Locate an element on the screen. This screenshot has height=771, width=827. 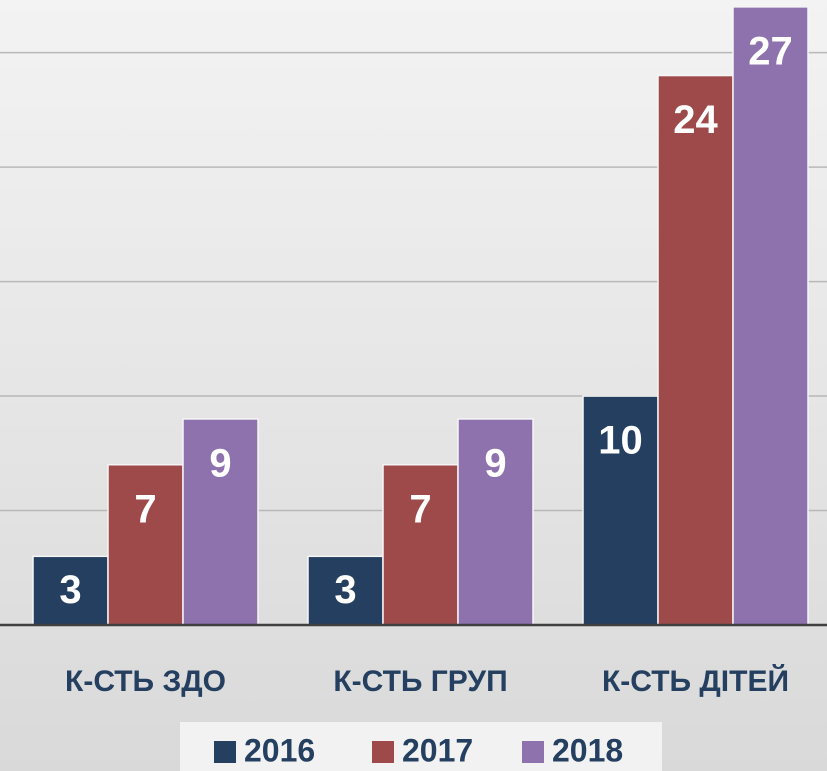
x-tick-label: К-СТЬ ЗДО is located at coordinates (145, 681).